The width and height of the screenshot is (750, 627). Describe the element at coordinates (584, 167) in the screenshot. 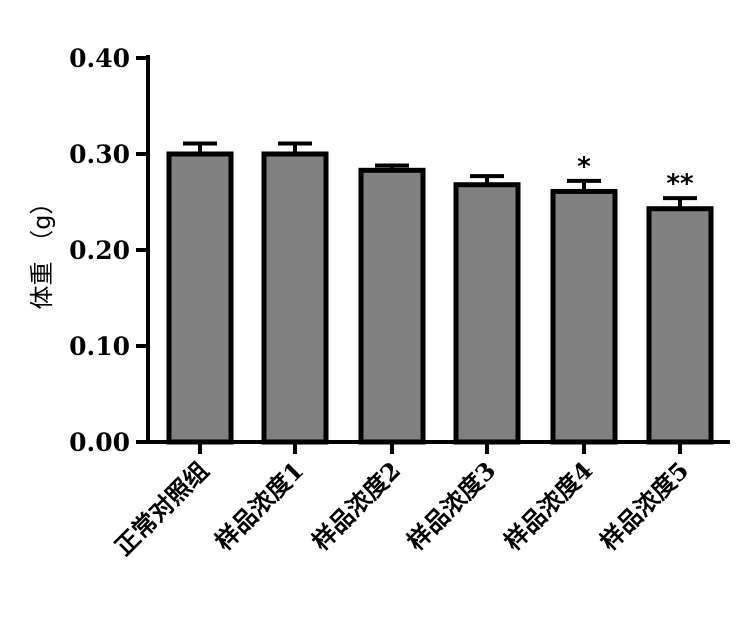

I see `significance-mark-5: *` at that location.